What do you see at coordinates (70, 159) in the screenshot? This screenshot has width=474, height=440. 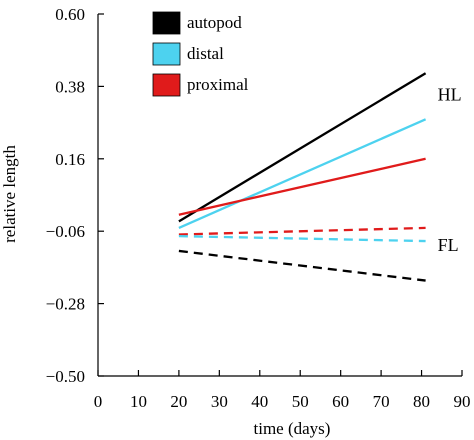 I see `y-tick-label: 0.16` at bounding box center [70, 159].